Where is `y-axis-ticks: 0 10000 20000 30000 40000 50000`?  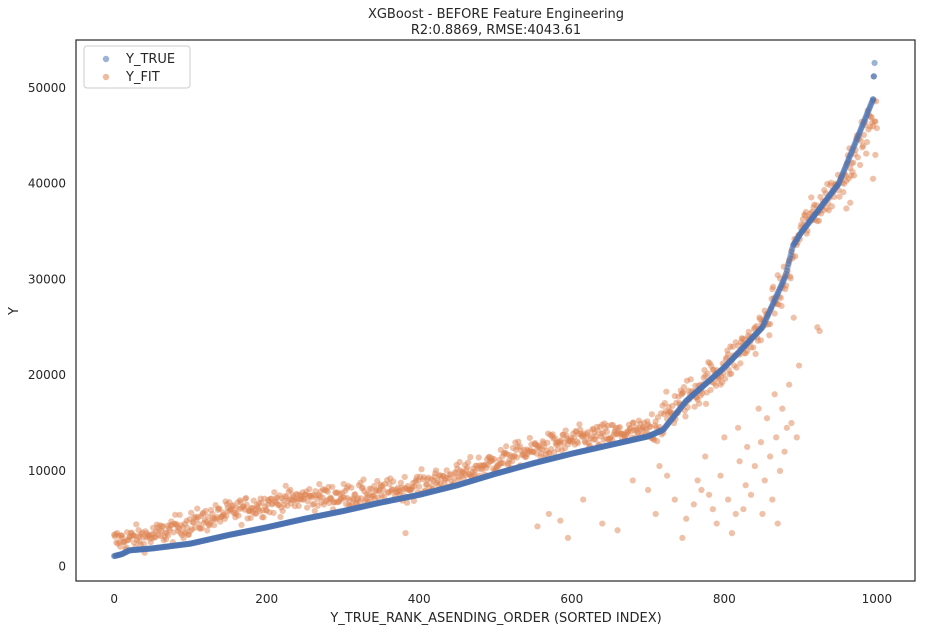 y-axis-ticks: 0 10000 20000 30000 40000 50000 is located at coordinates (47, 327).